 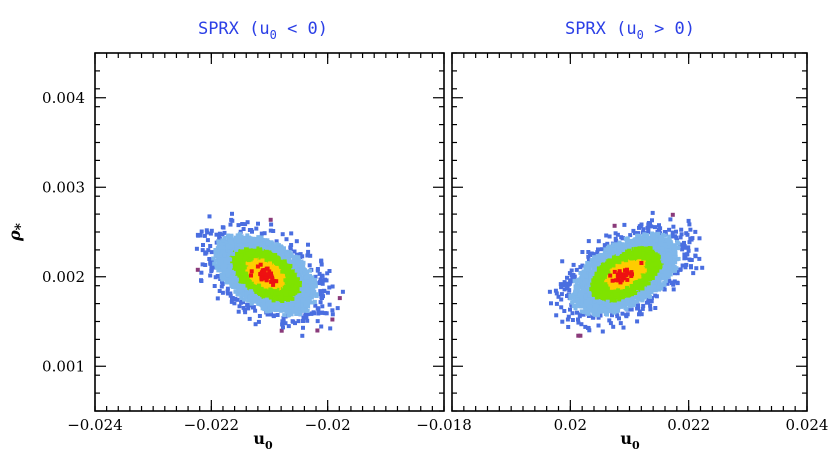 What do you see at coordinates (63, 187) in the screenshot?
I see `y-tick-label: 0.003` at bounding box center [63, 187].